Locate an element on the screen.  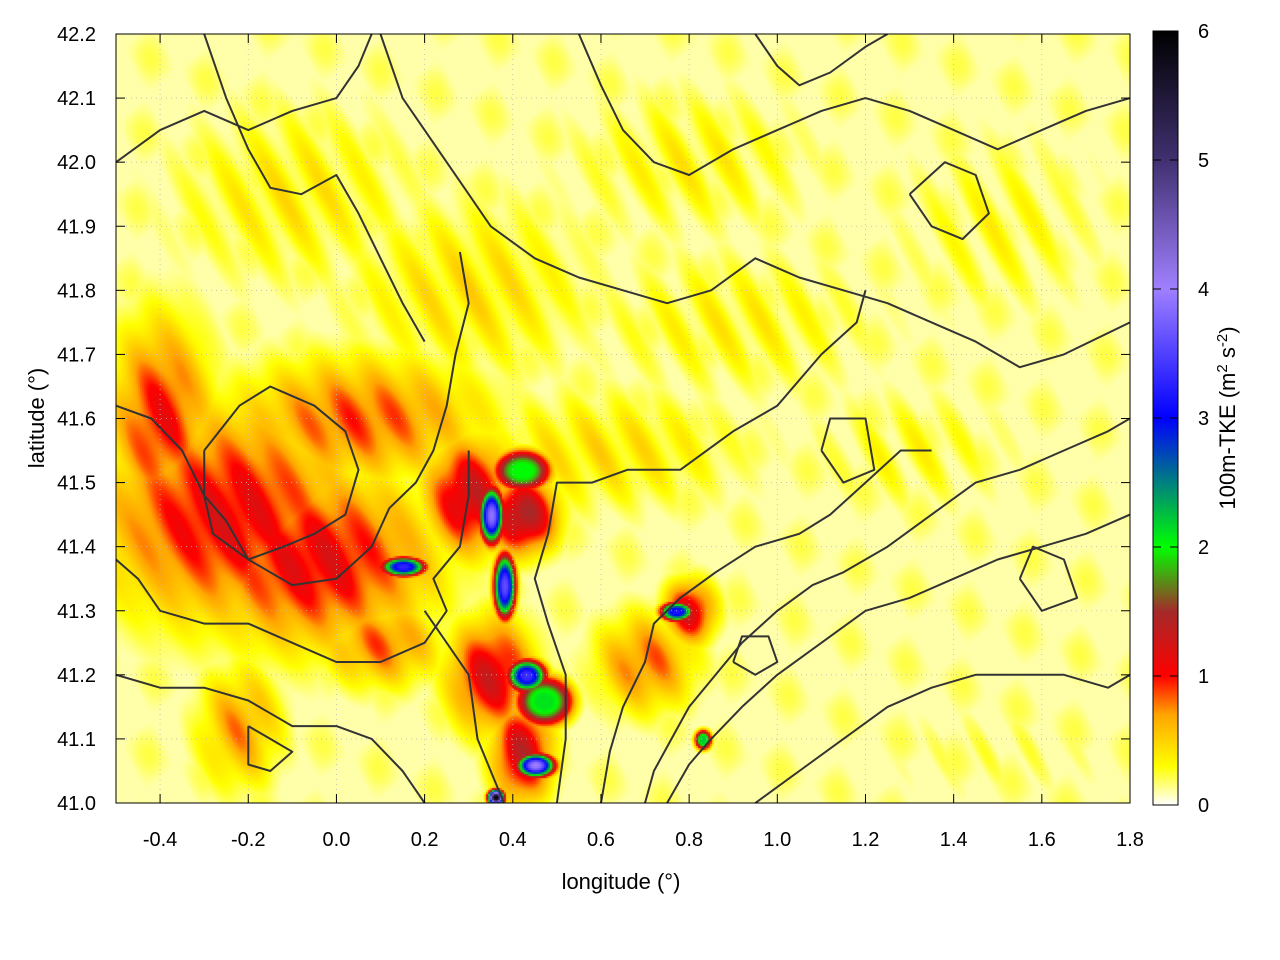
y-tick-label: 42.0 is located at coordinates (76, 163).